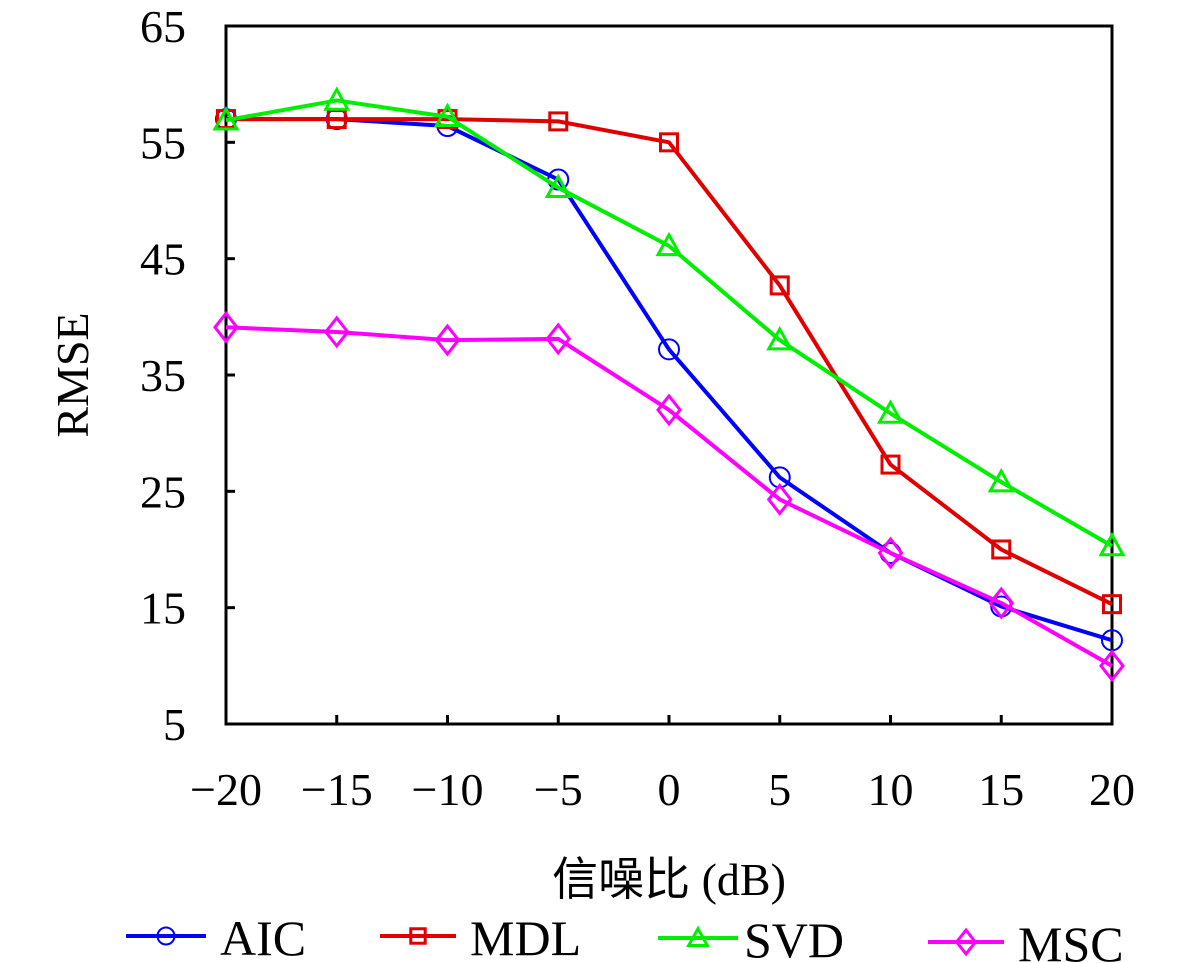 The height and width of the screenshot is (963, 1181). I want to click on x-tick-label: 20, so click(1112, 789).